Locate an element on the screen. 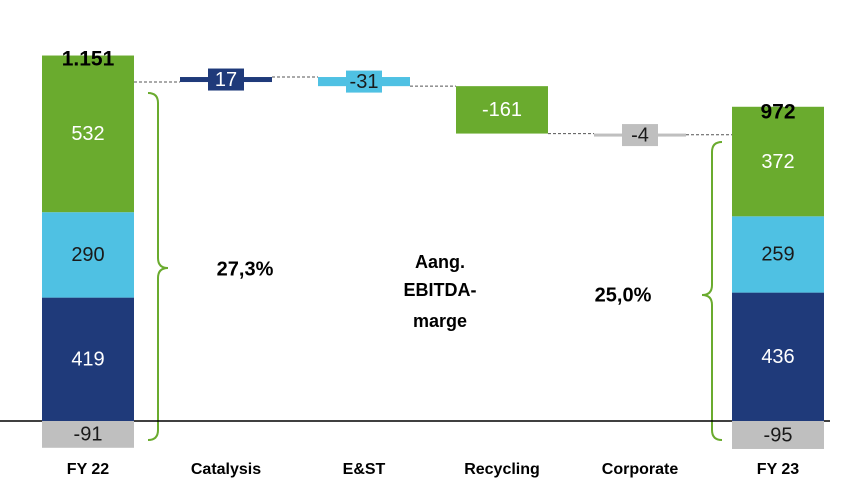 This screenshot has width=852, height=481. segment-label: -95 is located at coordinates (778, 435).